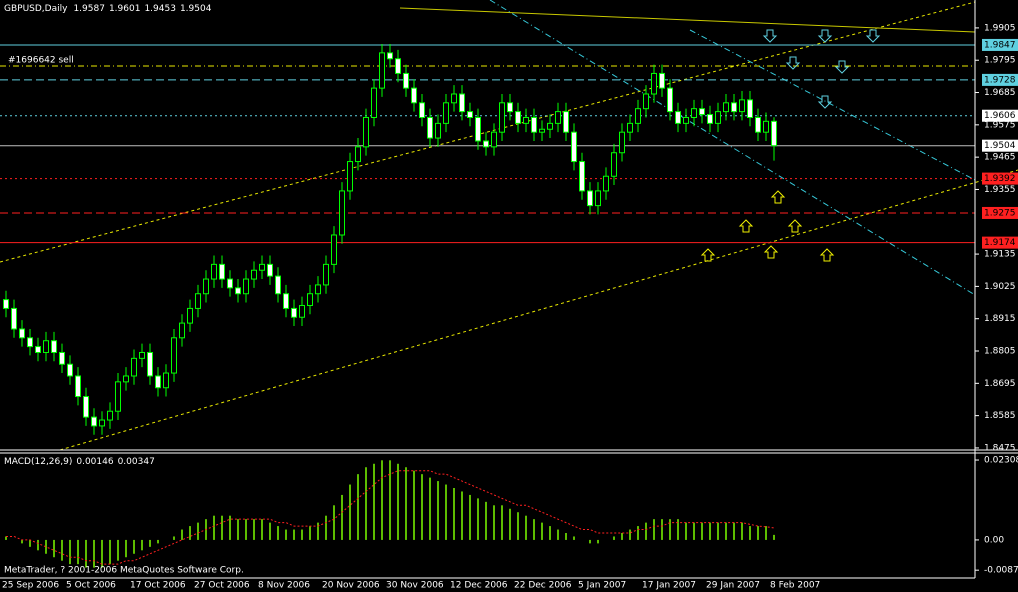 The image size is (1018, 592). I want to click on level-label: 1.9392, so click(1000, 179).